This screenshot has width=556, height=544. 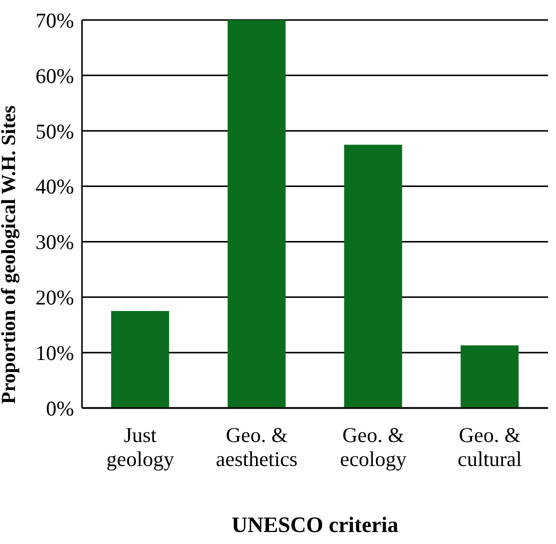 I want to click on y-axis-title: Proportion of geological W.H. Sites, so click(x=10, y=254).